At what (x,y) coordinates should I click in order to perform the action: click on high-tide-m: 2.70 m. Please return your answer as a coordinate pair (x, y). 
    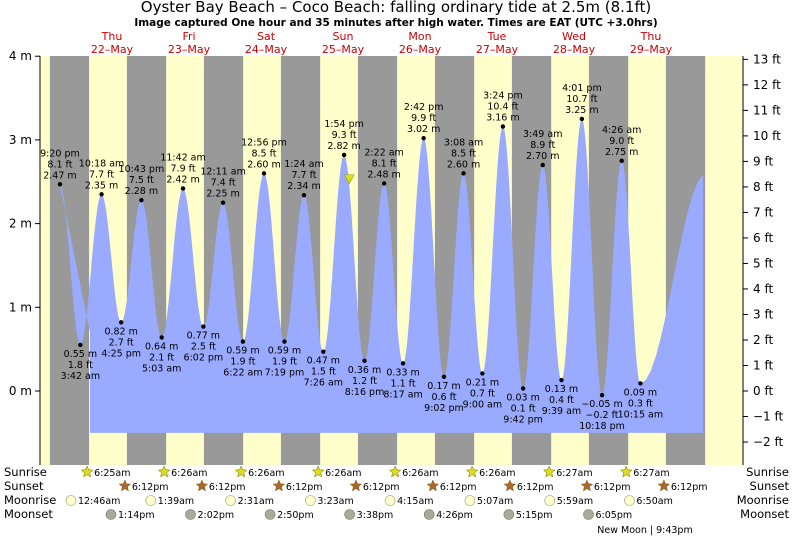
    Looking at the image, I should click on (542, 156).